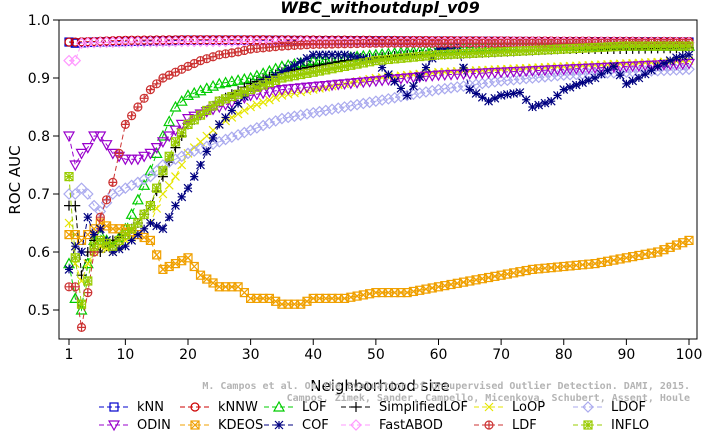  Describe the element at coordinates (489, 425) in the screenshot. I see `legend-marker-ldf` at that location.